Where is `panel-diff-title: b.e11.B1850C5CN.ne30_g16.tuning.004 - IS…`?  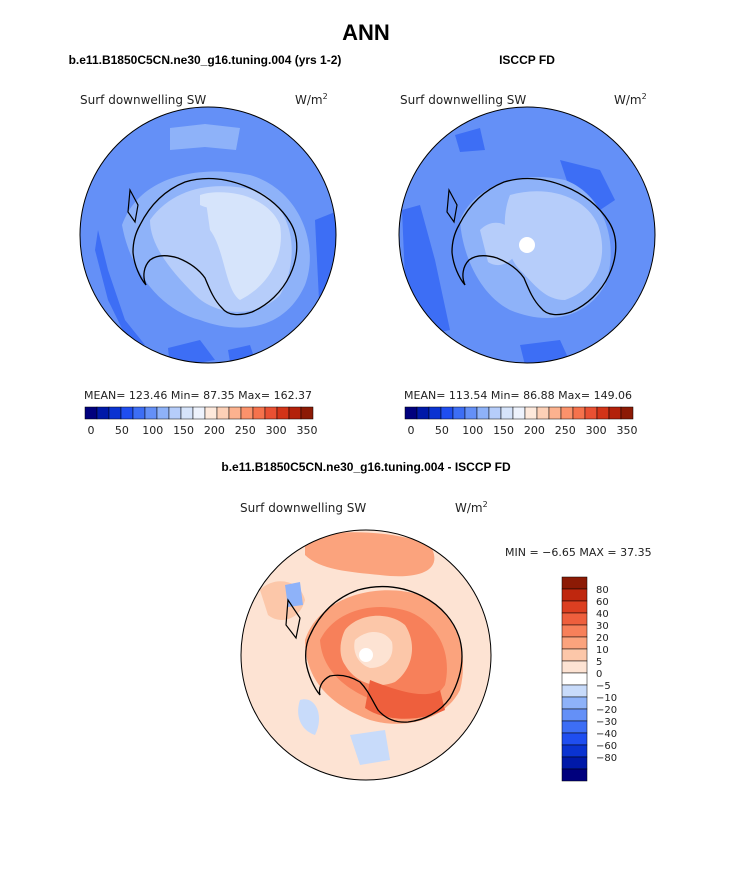 panel-diff-title: b.e11.B1850C5CN.ne30_g16.tuning.004 - IS… is located at coordinates (366, 467).